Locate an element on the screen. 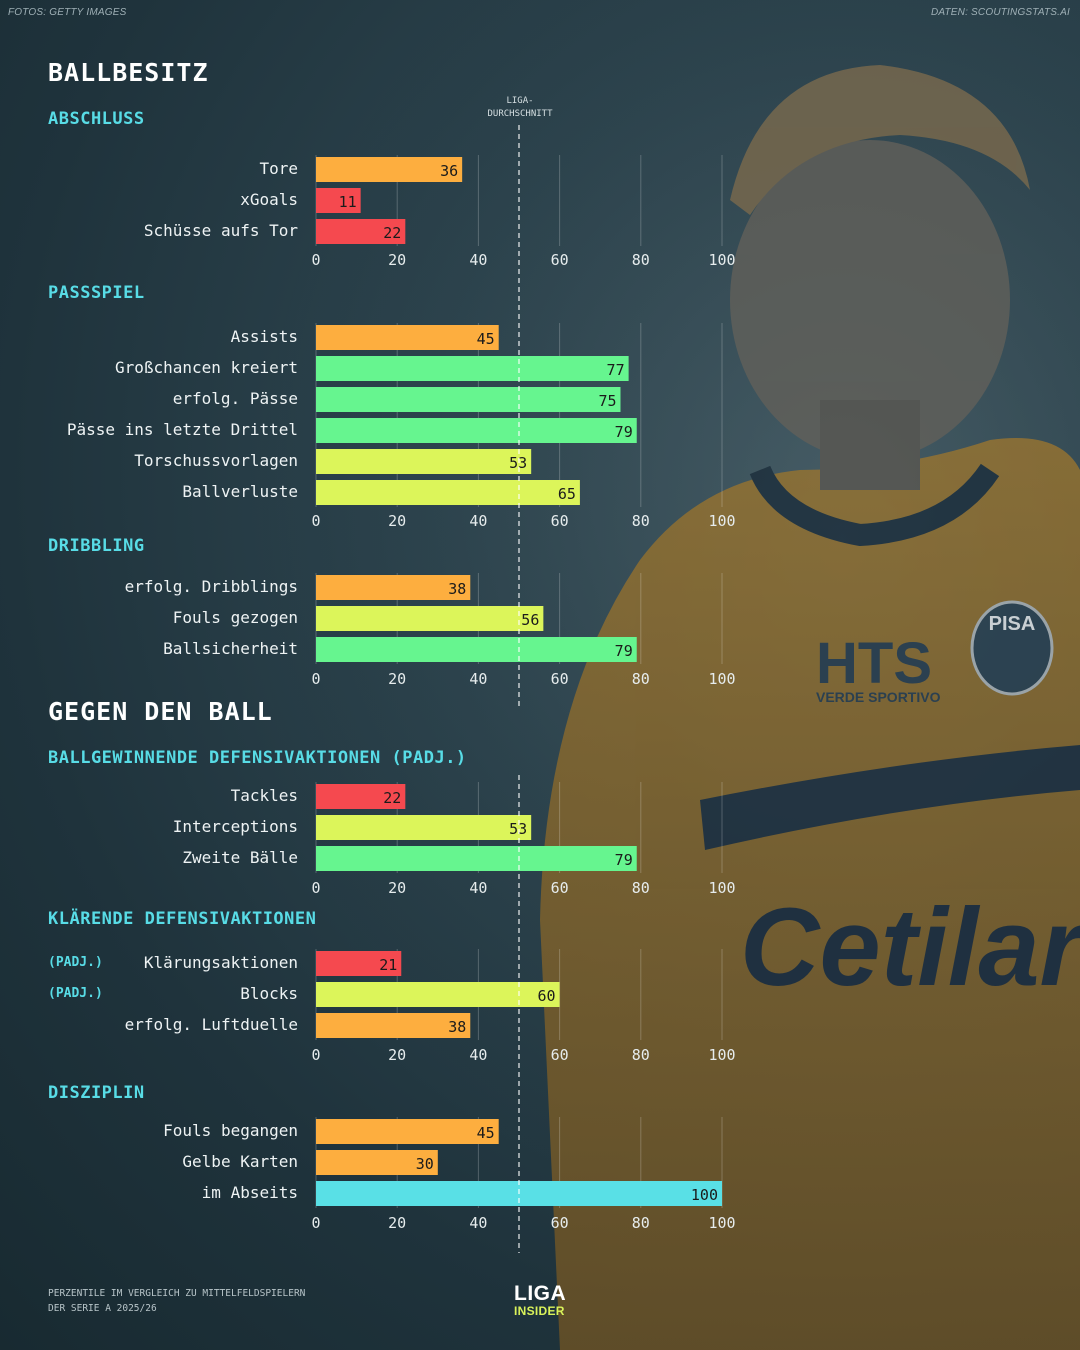 This screenshot has height=1350, width=1080. footnote-line2: DER SERIE A 2025/26 is located at coordinates (102, 1308).